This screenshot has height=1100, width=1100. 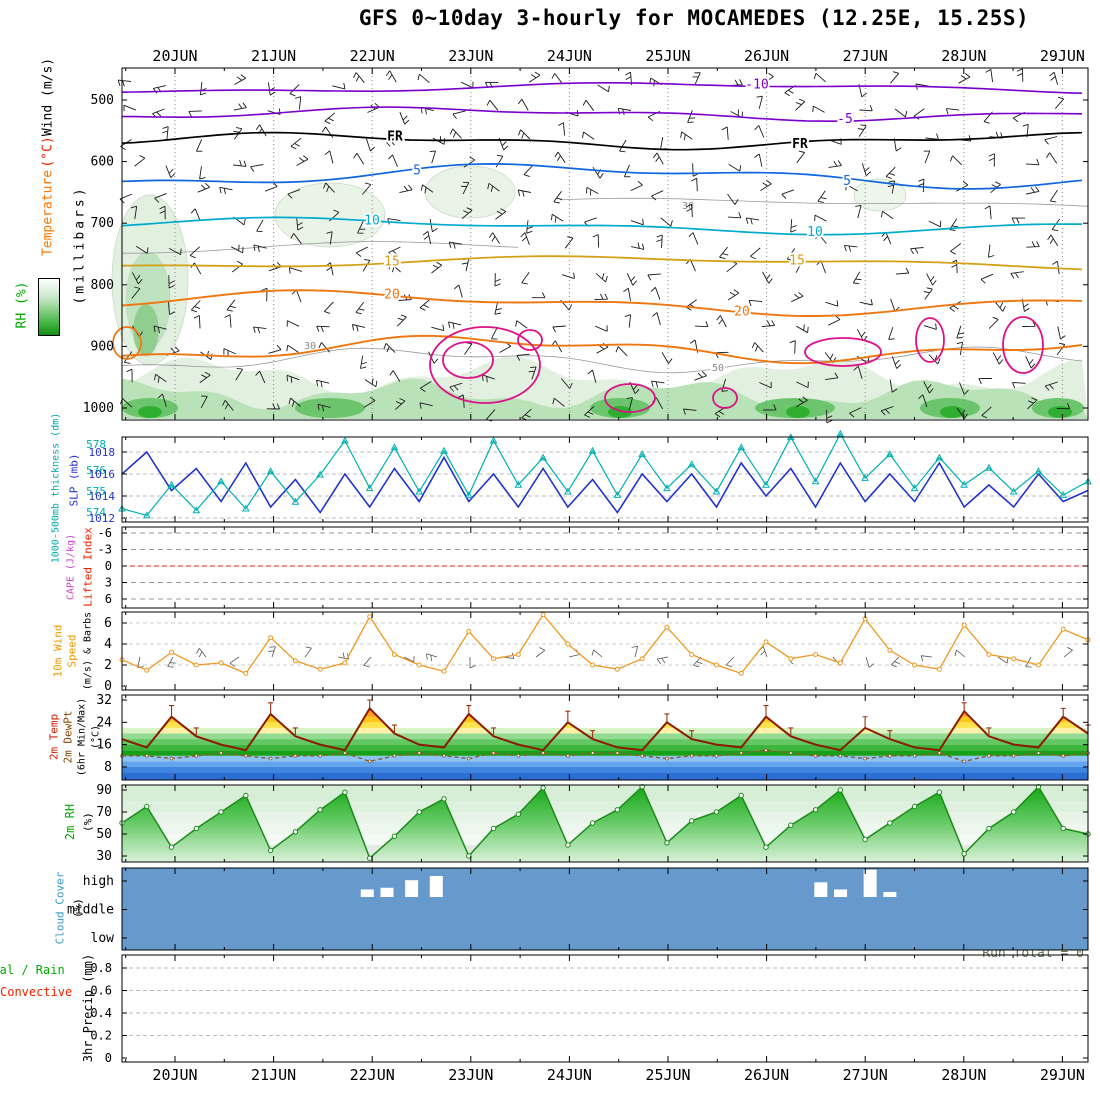 What do you see at coordinates (108, 623) in the screenshot?
I see `wind-tick-label: 6` at bounding box center [108, 623].